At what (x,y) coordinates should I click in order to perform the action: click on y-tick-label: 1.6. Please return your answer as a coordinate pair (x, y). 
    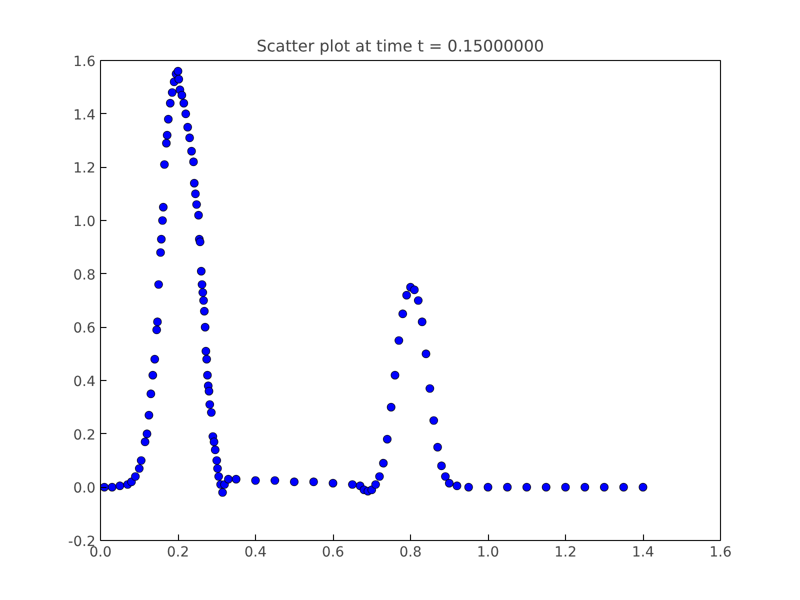
    Looking at the image, I should click on (84, 62).